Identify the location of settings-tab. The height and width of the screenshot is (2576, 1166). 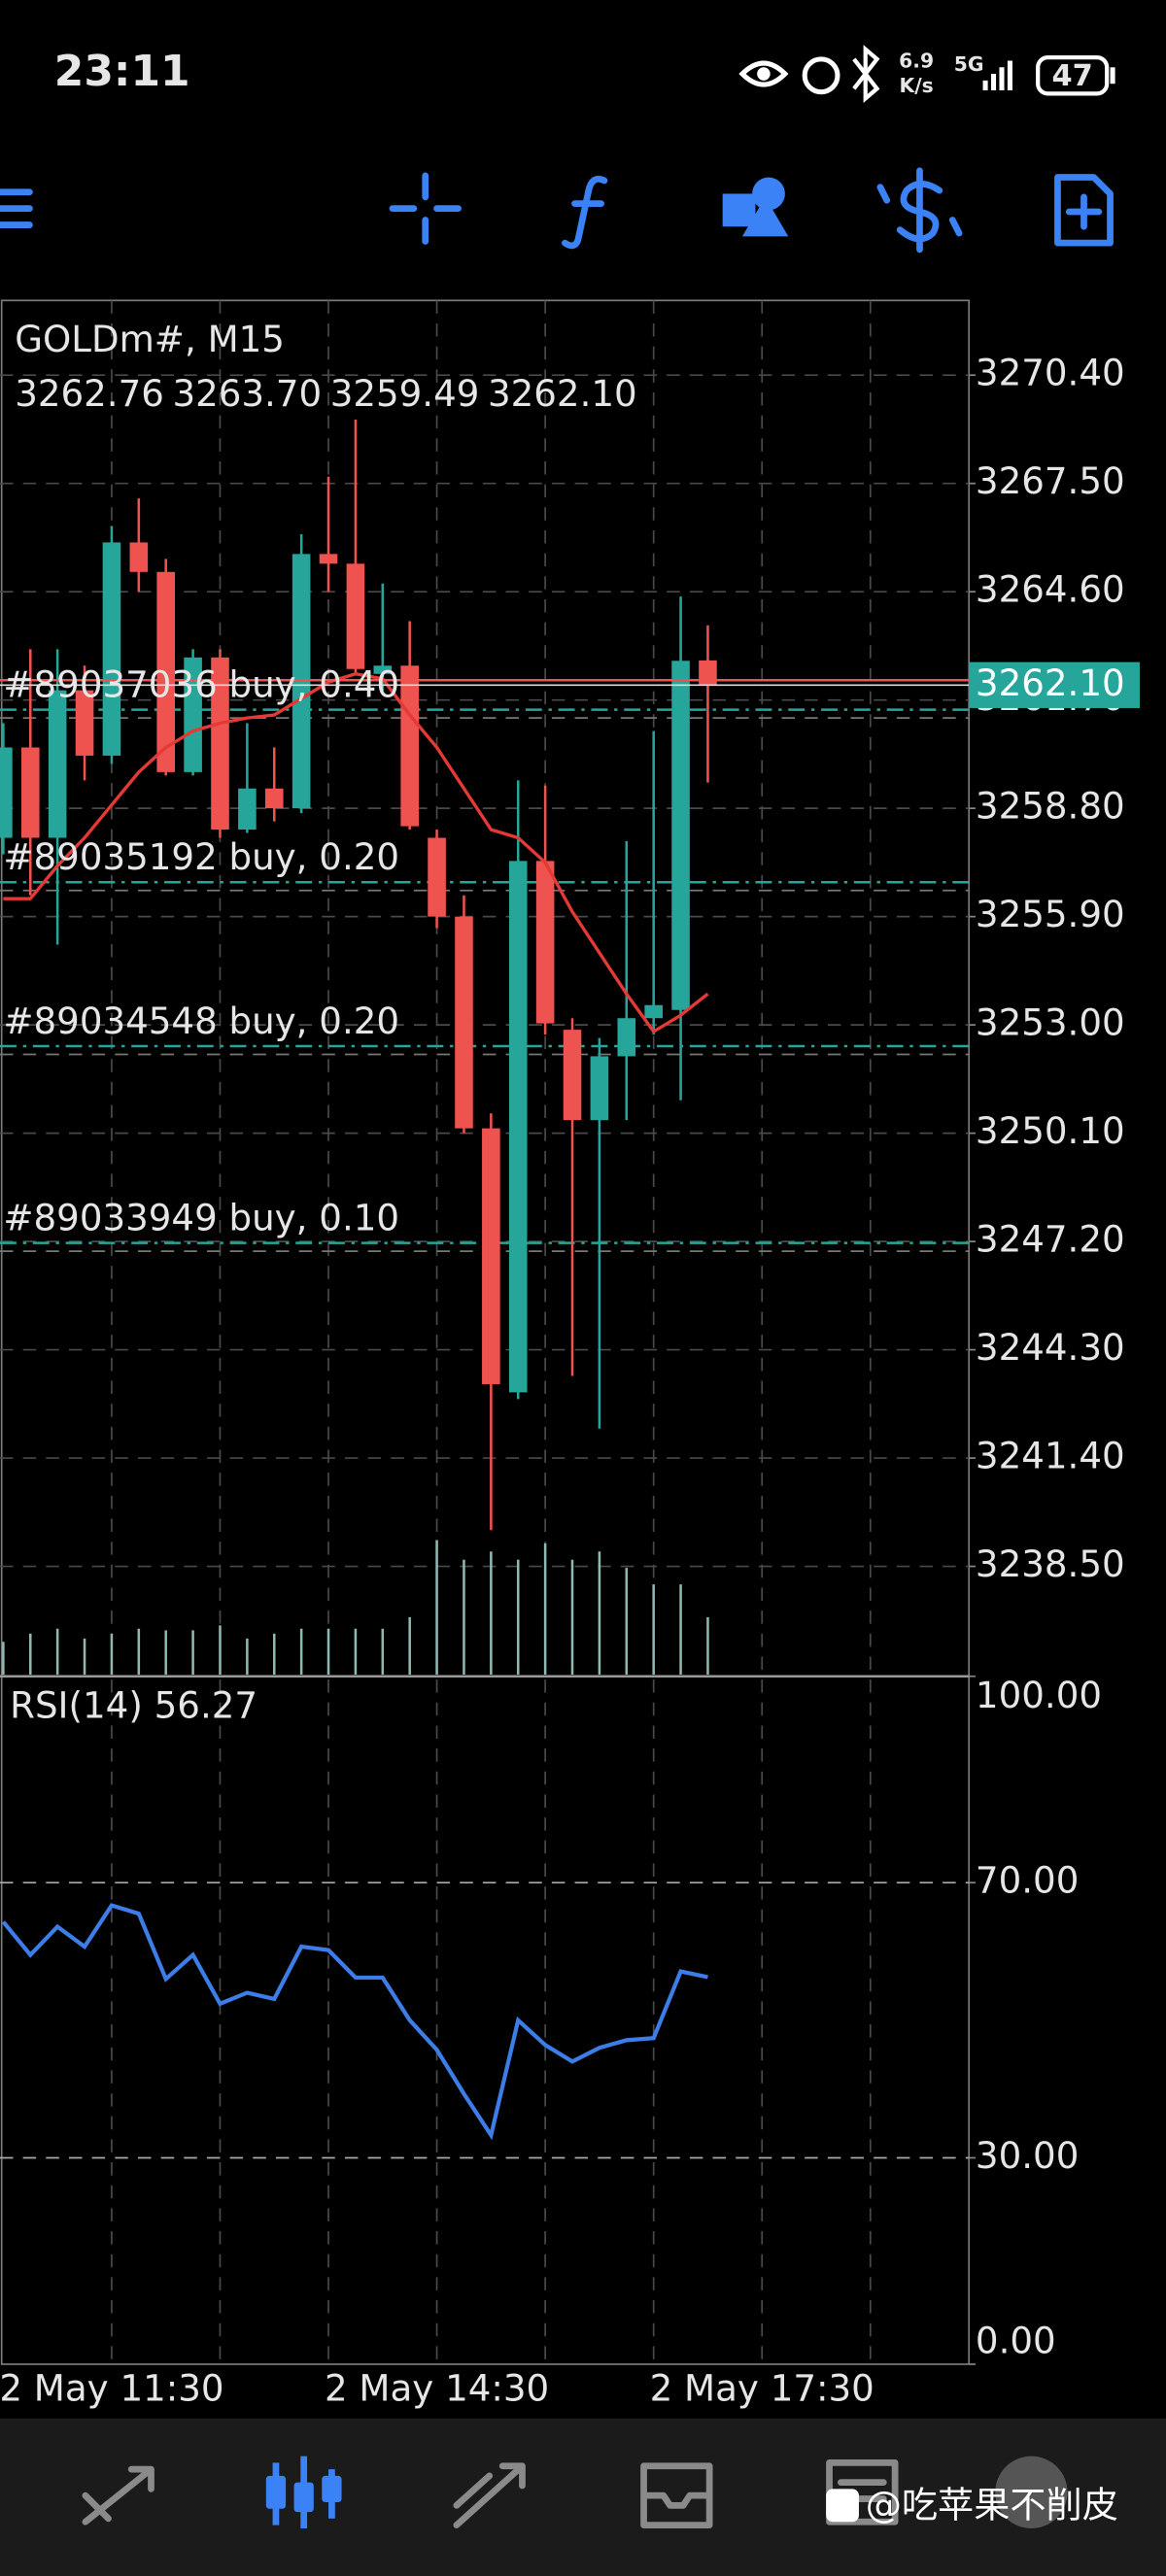
(1031, 2492).